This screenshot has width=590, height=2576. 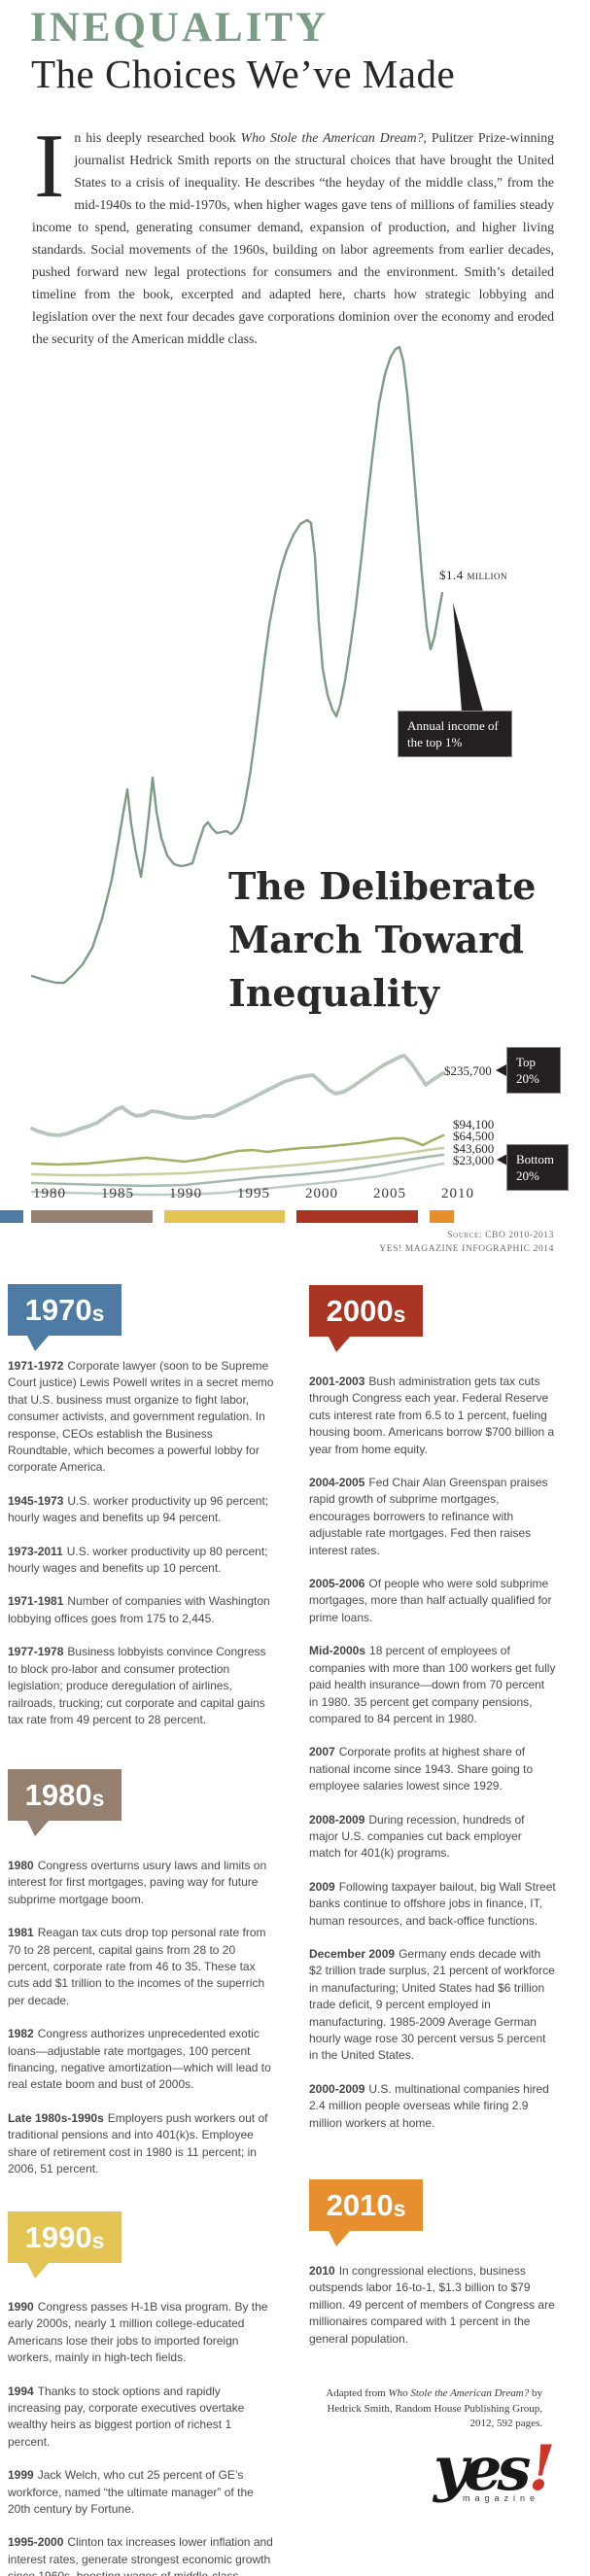 I want to click on item-year: 1995-2000, so click(x=36, y=2543).